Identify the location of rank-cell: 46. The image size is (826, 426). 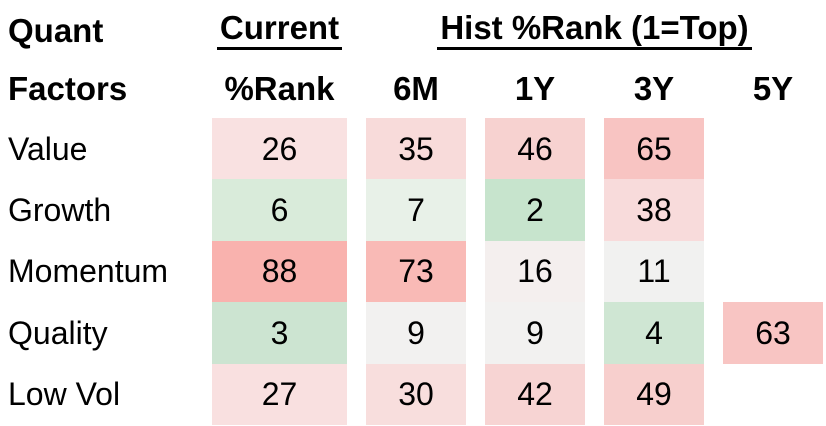
(535, 149).